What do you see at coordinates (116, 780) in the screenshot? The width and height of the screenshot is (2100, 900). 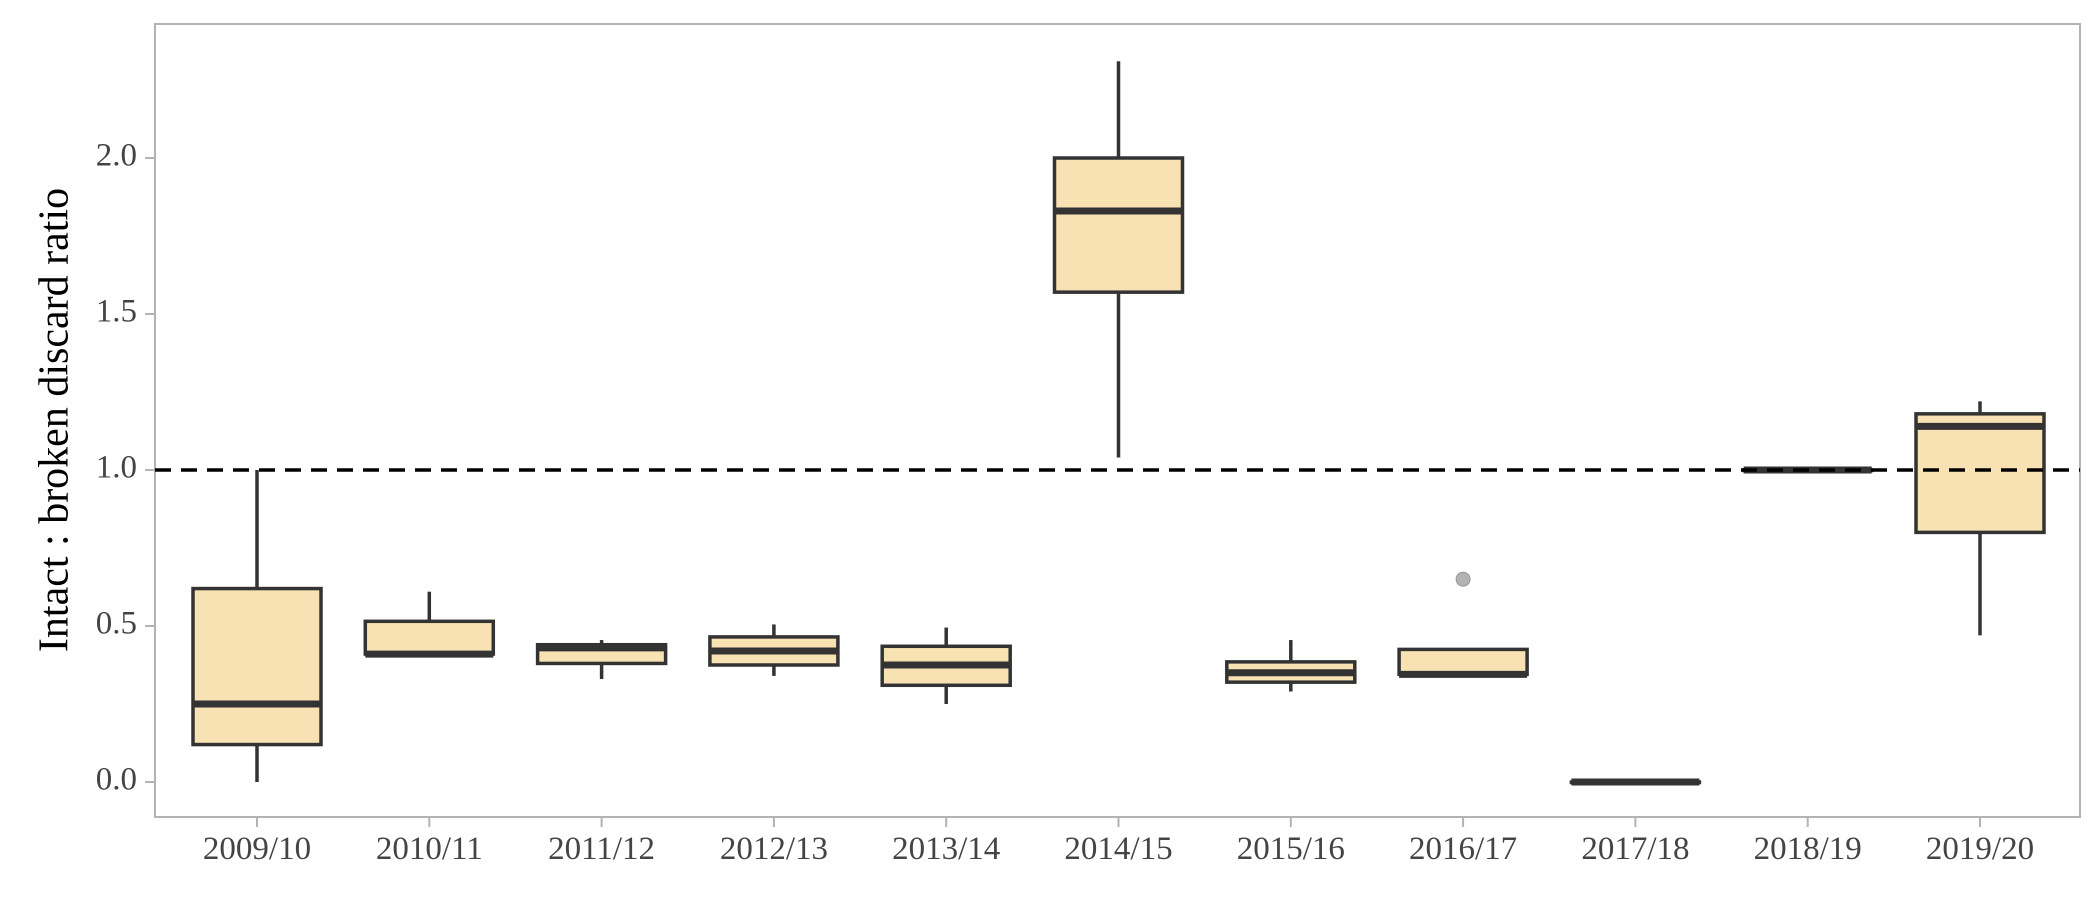 I see `y-tick-label: 0.0` at bounding box center [116, 780].